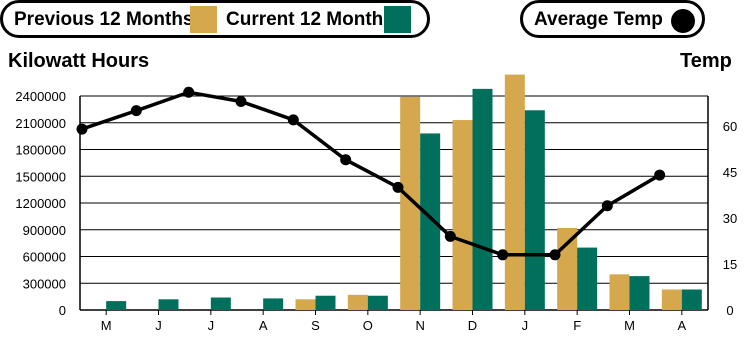 Image resolution: width=749 pixels, height=341 pixels. What do you see at coordinates (310, 19) in the screenshot?
I see `legend-current-label: Current 12 Months` at bounding box center [310, 19].